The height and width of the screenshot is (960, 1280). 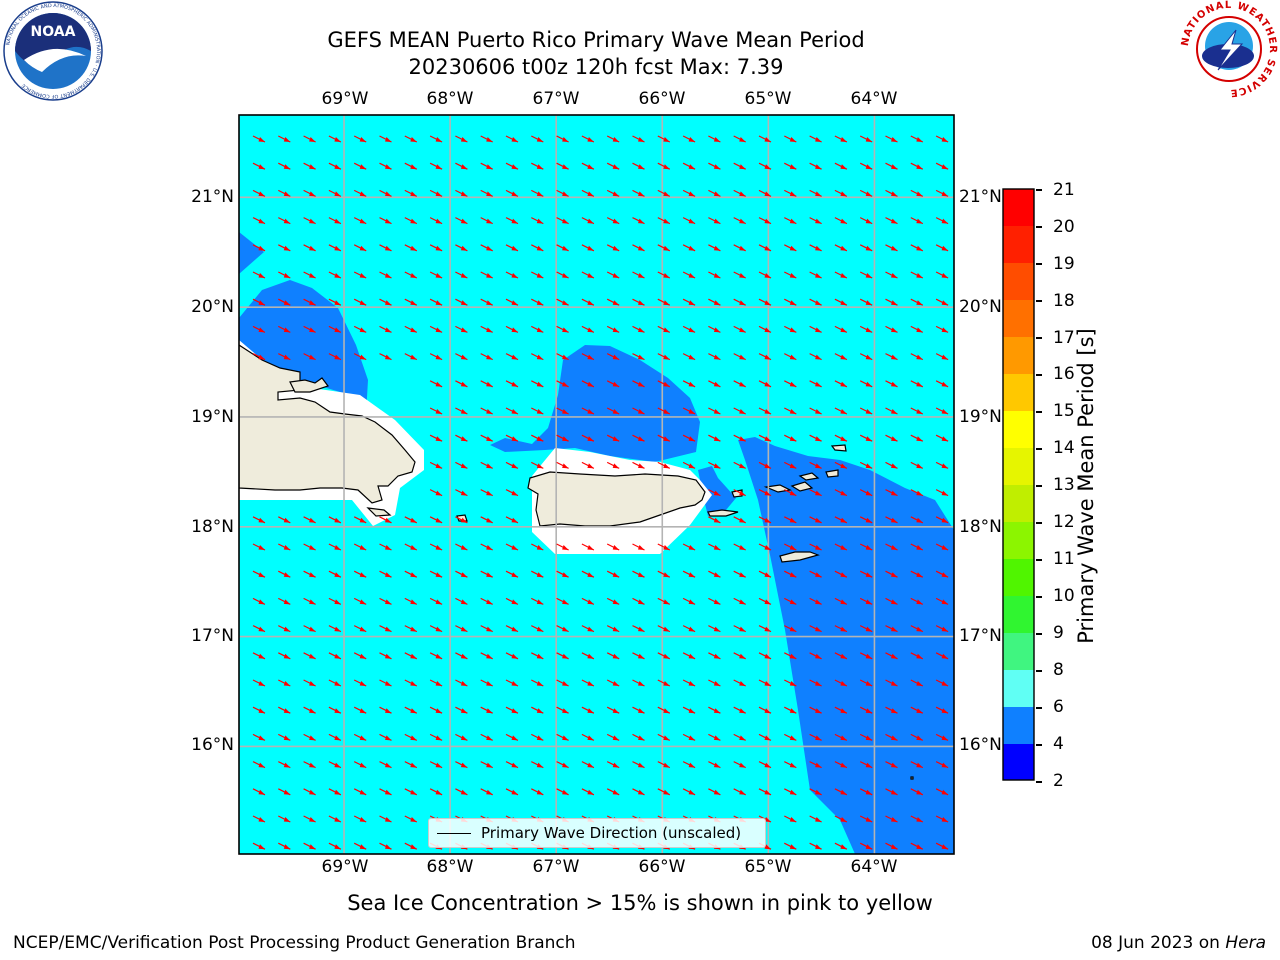 What do you see at coordinates (980, 527) in the screenshot?
I see `lat-tick-right: 18°N` at bounding box center [980, 527].